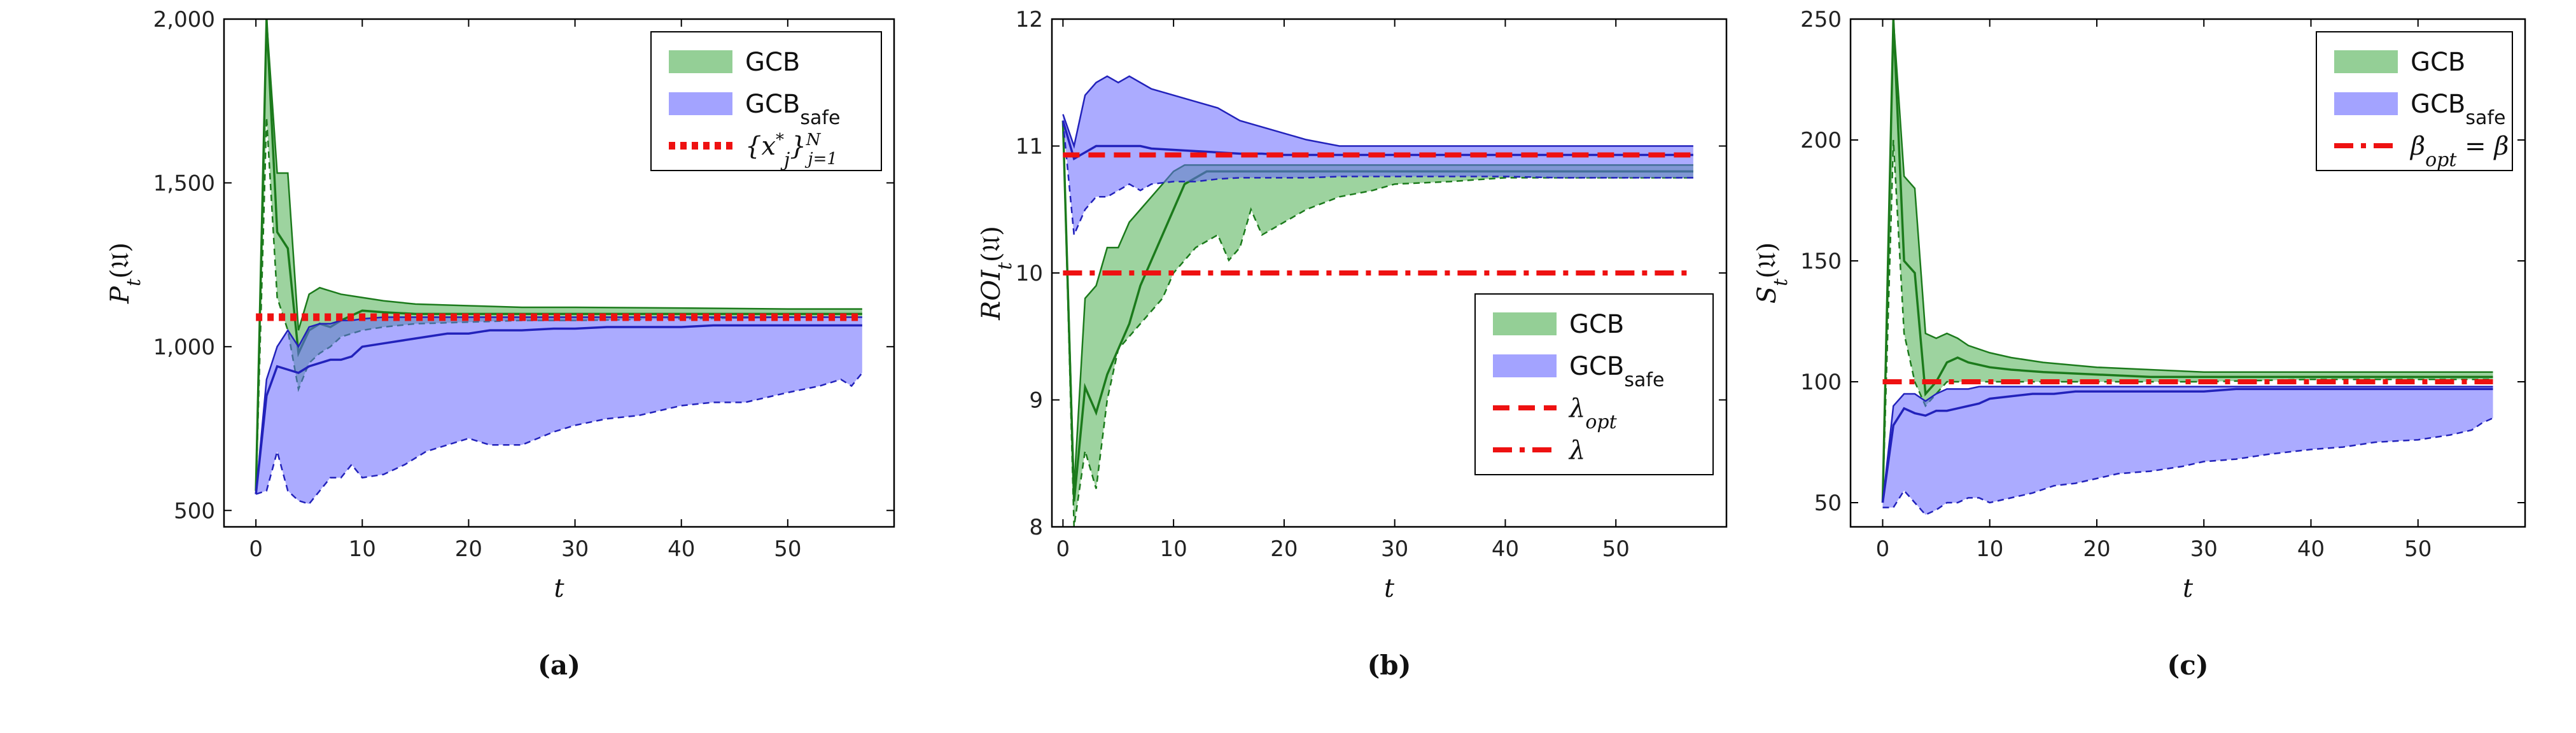 Image resolution: width=2576 pixels, height=733 pixels. Describe the element at coordinates (791, 150) in the screenshot. I see `legend-label: {x*j}N j=1` at that location.